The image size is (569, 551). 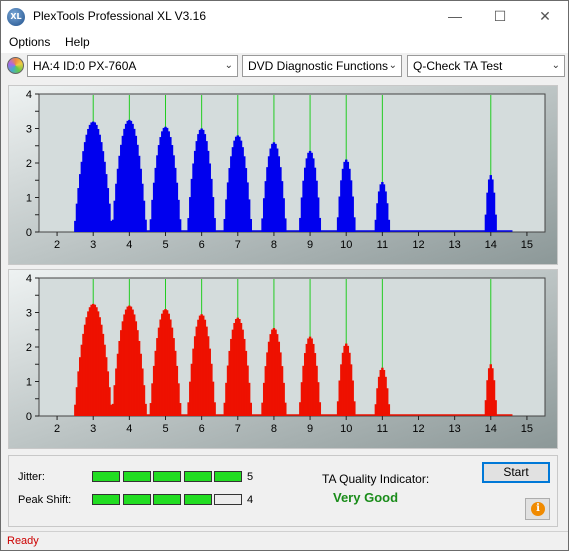 What do you see at coordinates (500, 16) in the screenshot?
I see `maximize-button: ☐` at bounding box center [500, 16].